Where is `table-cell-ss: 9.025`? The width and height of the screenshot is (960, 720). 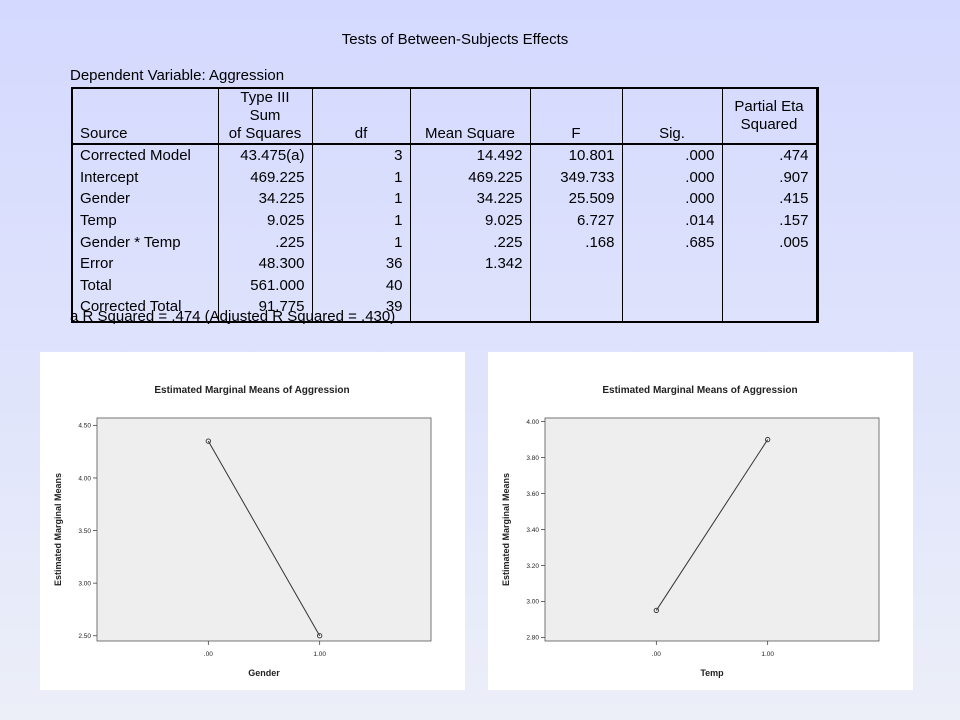 table-cell-ss: 9.025 is located at coordinates (264, 220).